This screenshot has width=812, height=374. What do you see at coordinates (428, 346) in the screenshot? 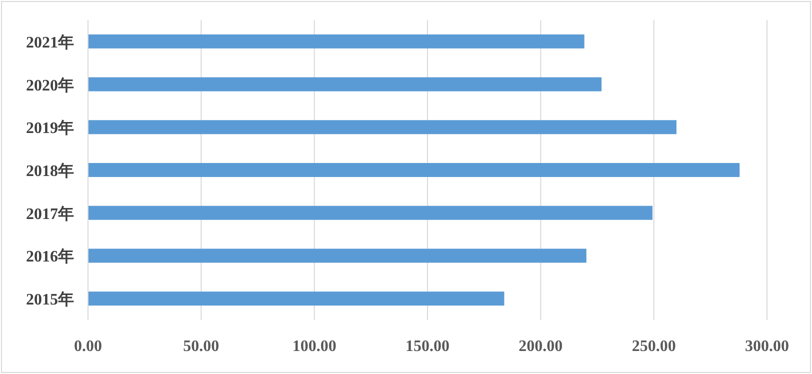
I see `x-tick-label: 150.00` at bounding box center [428, 346].